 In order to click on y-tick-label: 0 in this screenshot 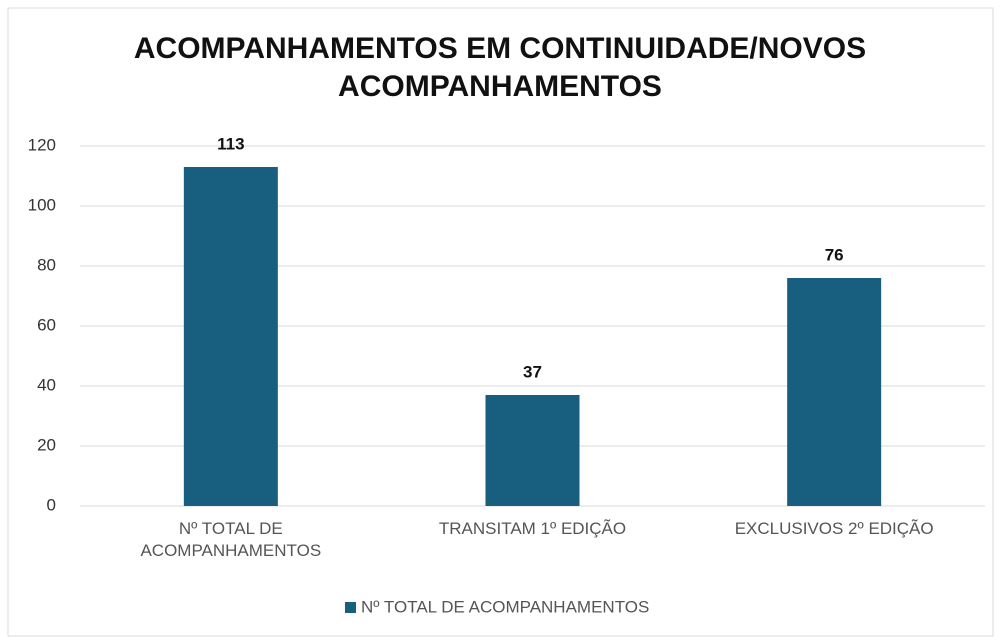, I will do `click(51, 504)`.